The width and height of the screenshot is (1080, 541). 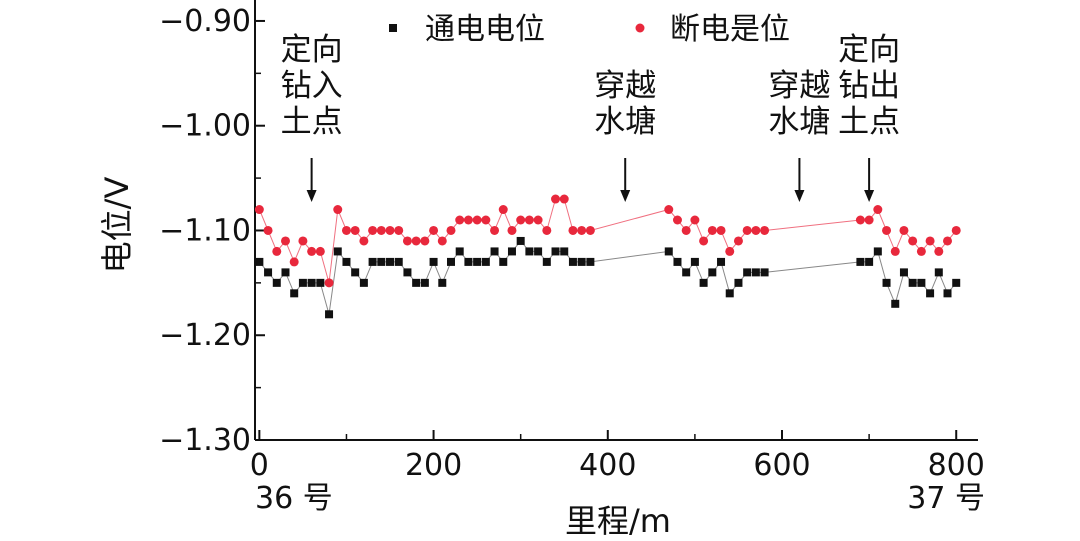 I want to click on series-line, so click(x=608, y=277).